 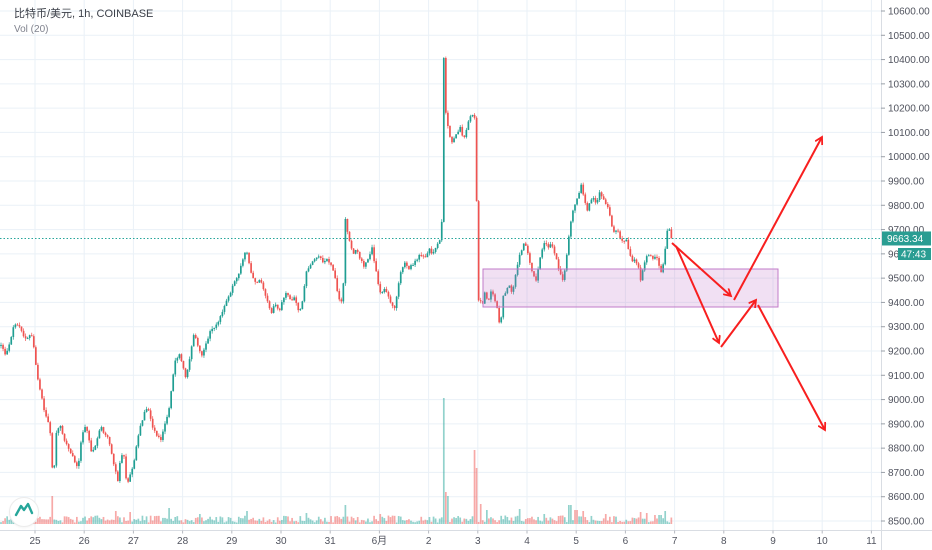 I want to click on price-tick-label: 9700.00, so click(x=906, y=230).